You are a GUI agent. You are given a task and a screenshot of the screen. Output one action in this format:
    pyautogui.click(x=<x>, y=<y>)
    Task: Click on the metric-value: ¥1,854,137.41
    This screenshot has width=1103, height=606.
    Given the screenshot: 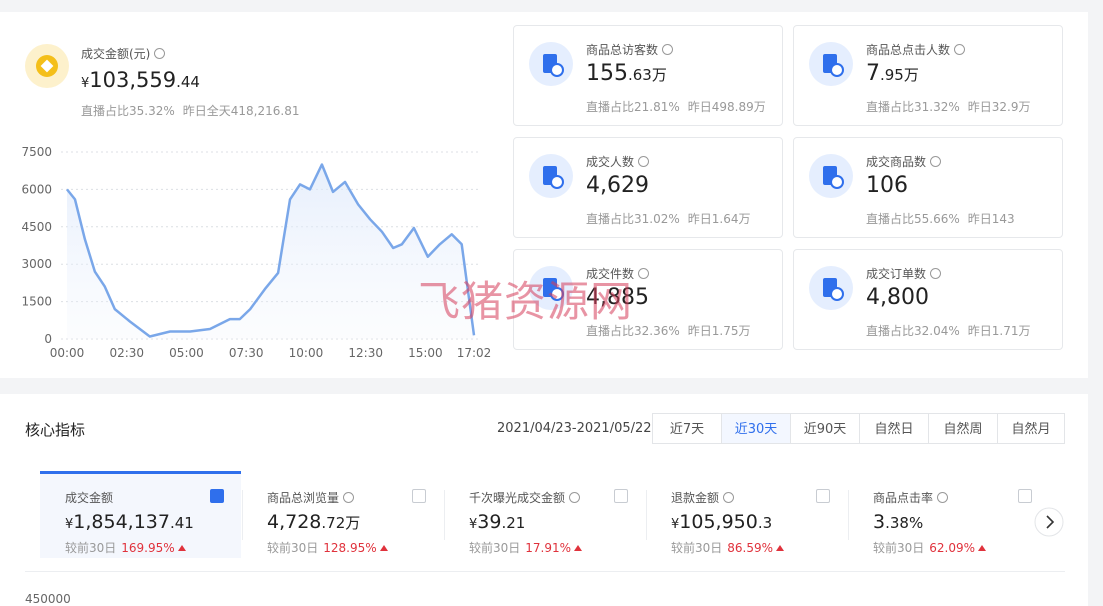 What is the action you would take?
    pyautogui.click(x=129, y=522)
    